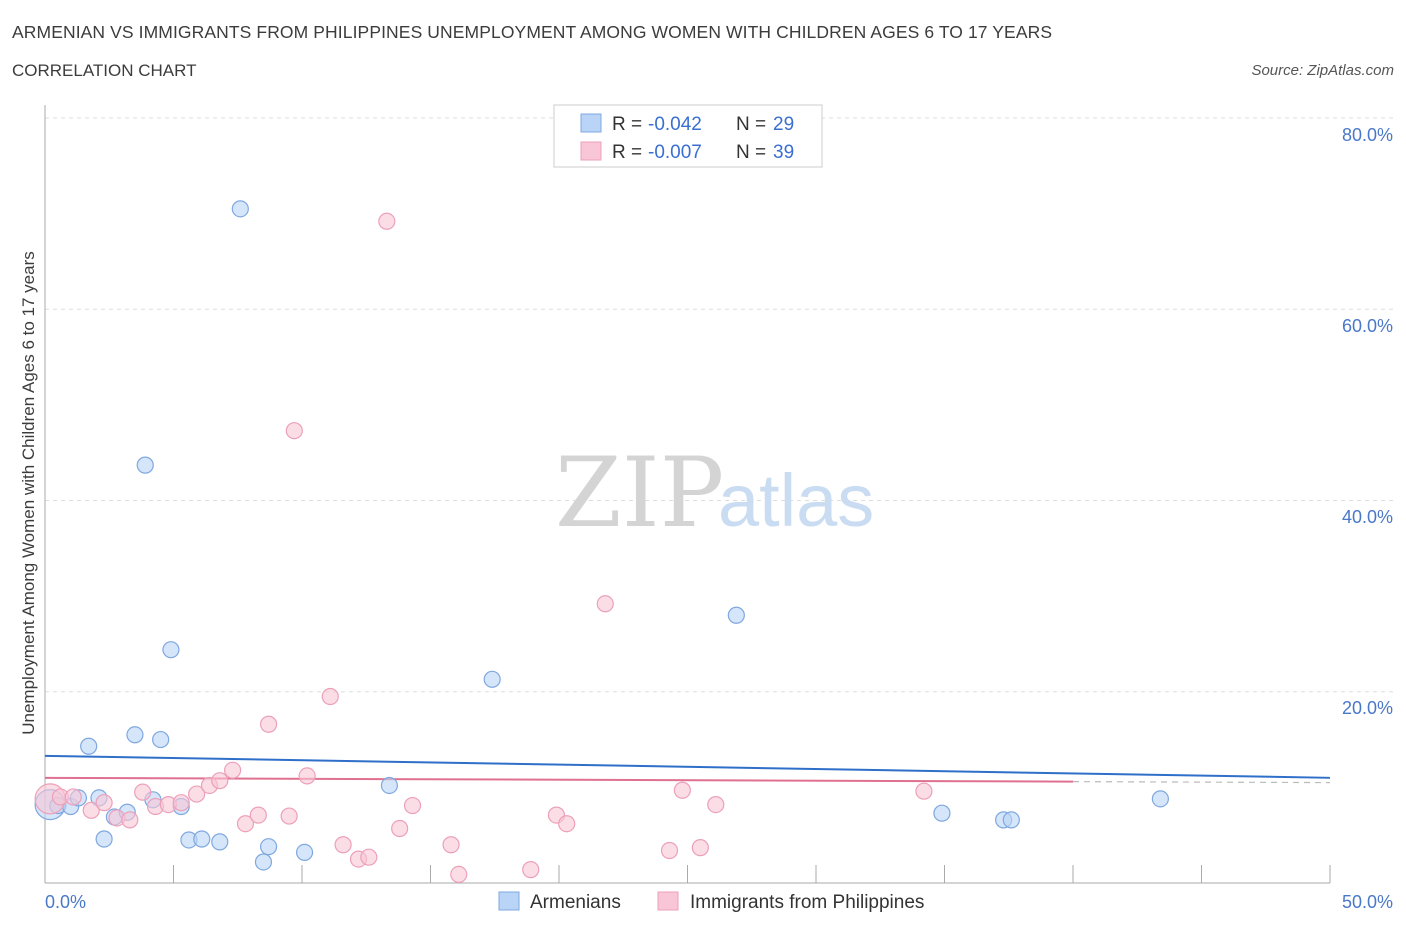  What do you see at coordinates (65, 902) in the screenshot?
I see `x-tick-label-min: 0.0%` at bounding box center [65, 902].